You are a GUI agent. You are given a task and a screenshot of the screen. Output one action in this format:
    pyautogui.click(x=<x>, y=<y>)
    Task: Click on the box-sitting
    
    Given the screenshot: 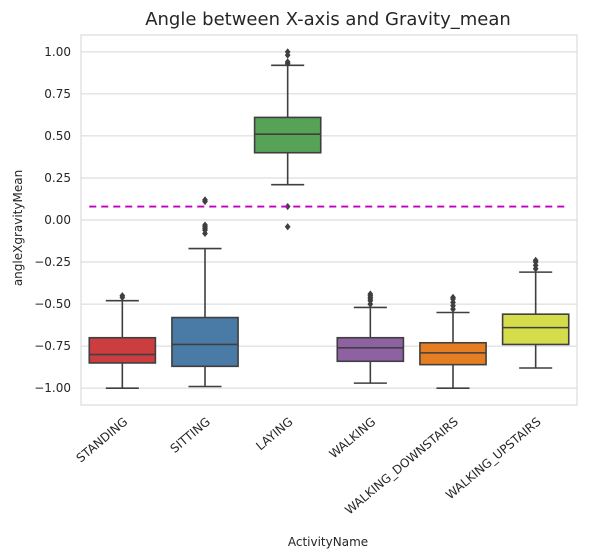 What is the action you would take?
    pyautogui.click(x=205, y=292)
    